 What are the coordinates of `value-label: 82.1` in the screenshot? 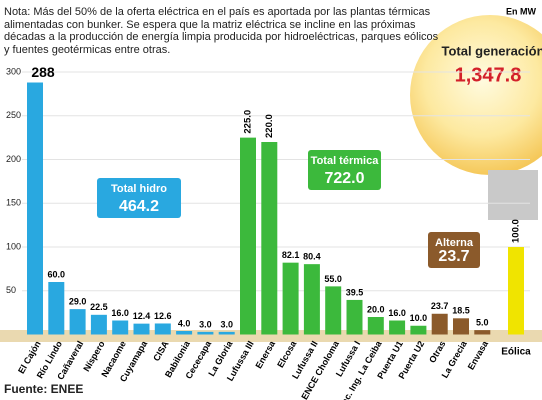 It's located at (291, 255).